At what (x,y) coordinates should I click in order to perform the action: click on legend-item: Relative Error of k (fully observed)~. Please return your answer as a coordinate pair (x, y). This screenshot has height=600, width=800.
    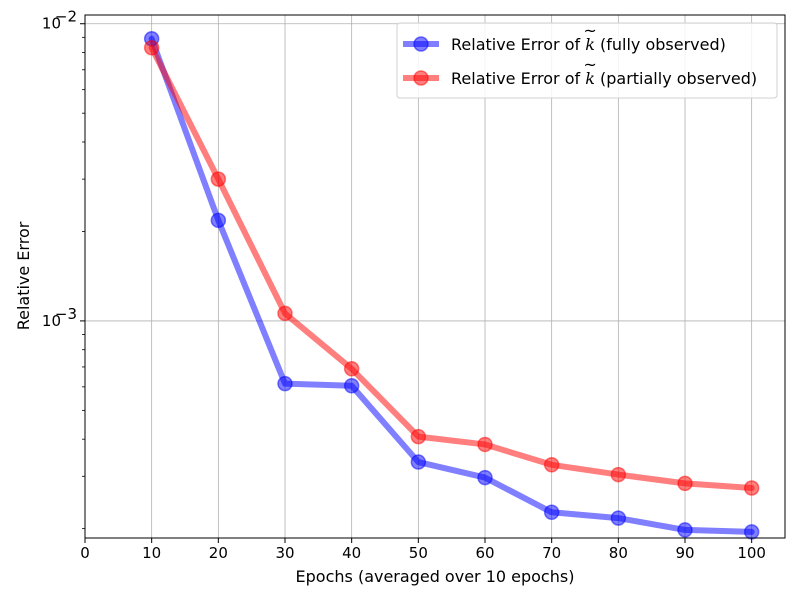
    Looking at the image, I should click on (564, 37).